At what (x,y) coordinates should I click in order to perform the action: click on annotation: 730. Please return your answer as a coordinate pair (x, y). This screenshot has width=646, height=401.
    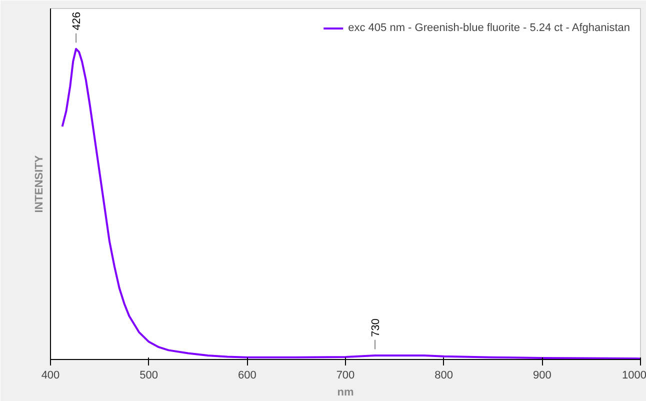
    Looking at the image, I should click on (376, 327).